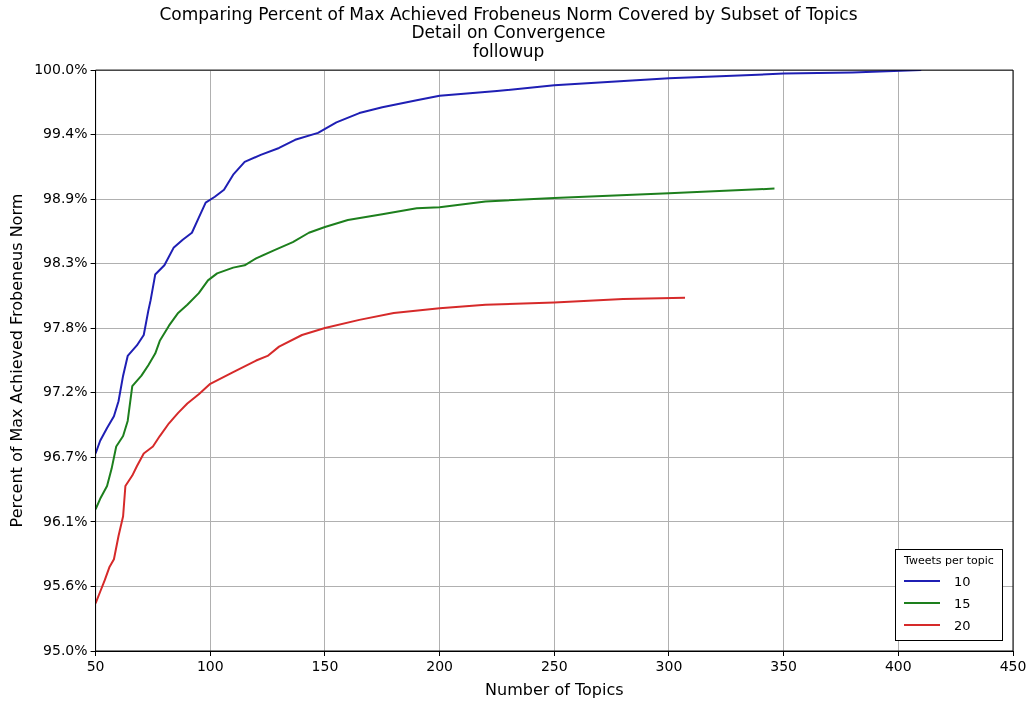  What do you see at coordinates (962, 581) in the screenshot?
I see `legend-label: 10` at bounding box center [962, 581].